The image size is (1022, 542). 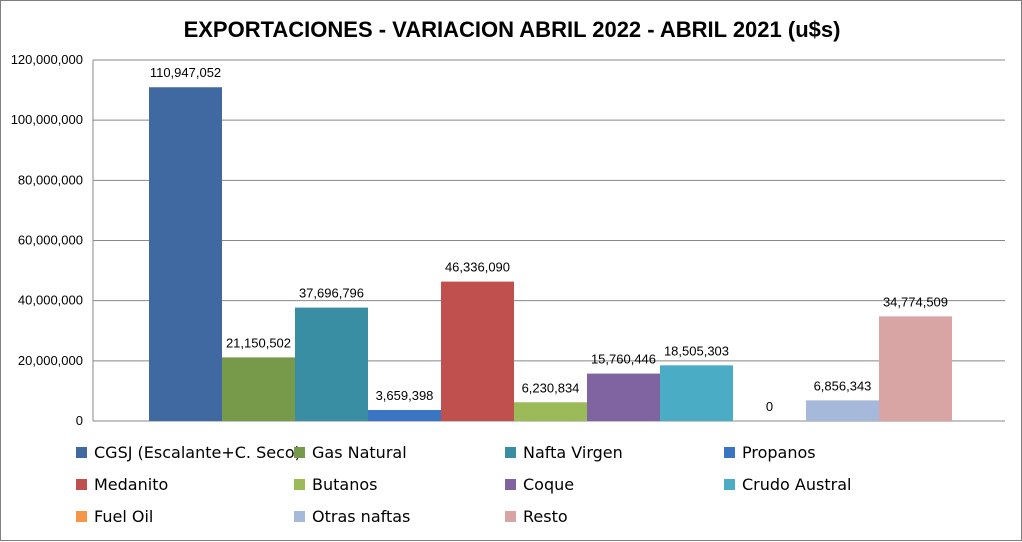 What do you see at coordinates (623, 359) in the screenshot?
I see `data-label: 15,760,446` at bounding box center [623, 359].